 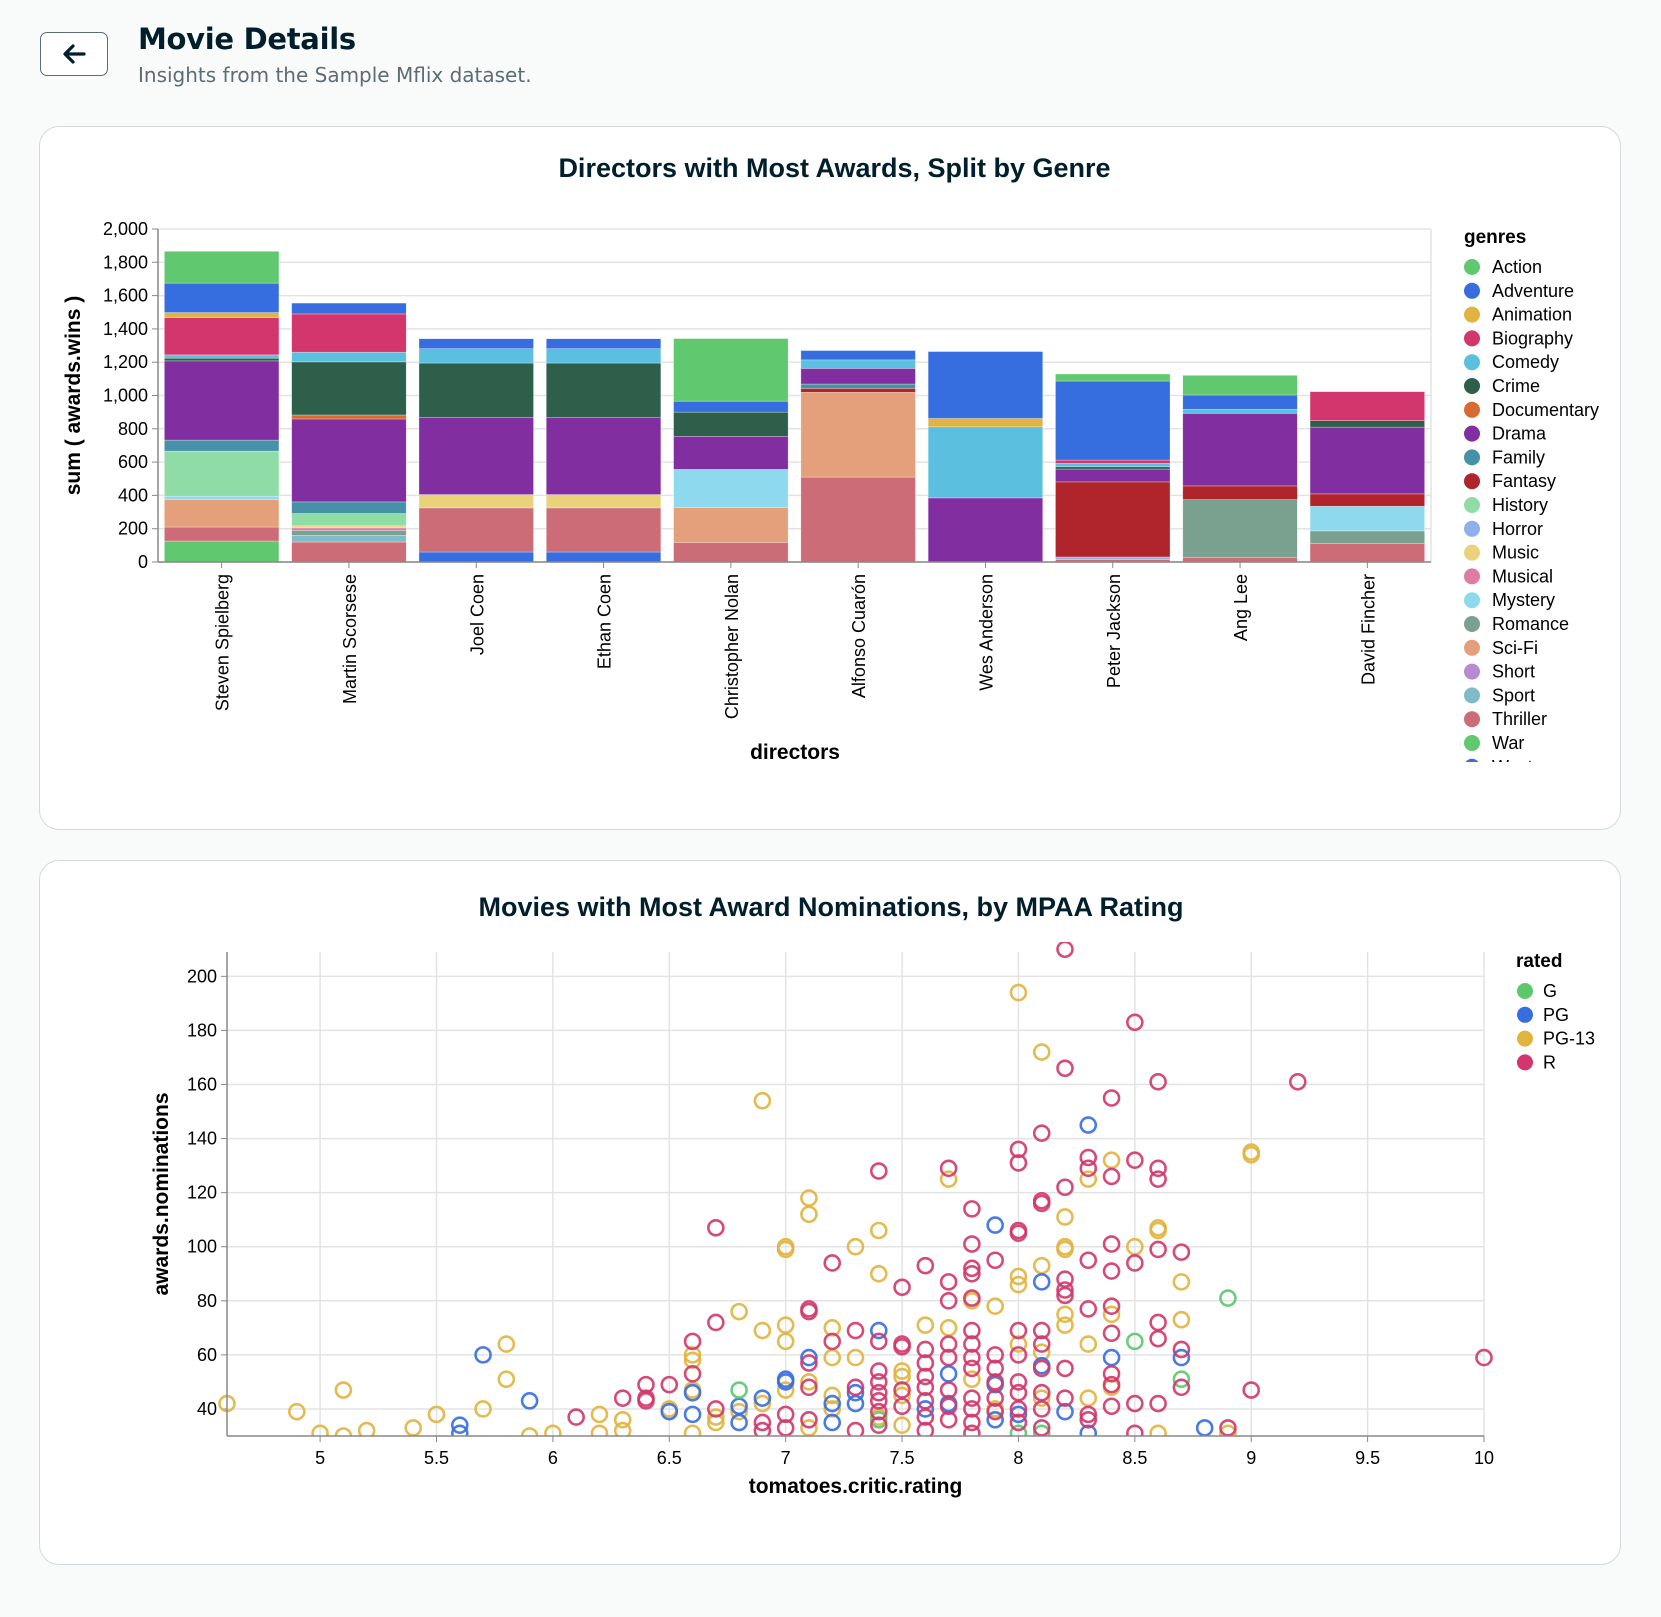 What do you see at coordinates (603, 557) in the screenshot?
I see `bar-segment-western` at bounding box center [603, 557].